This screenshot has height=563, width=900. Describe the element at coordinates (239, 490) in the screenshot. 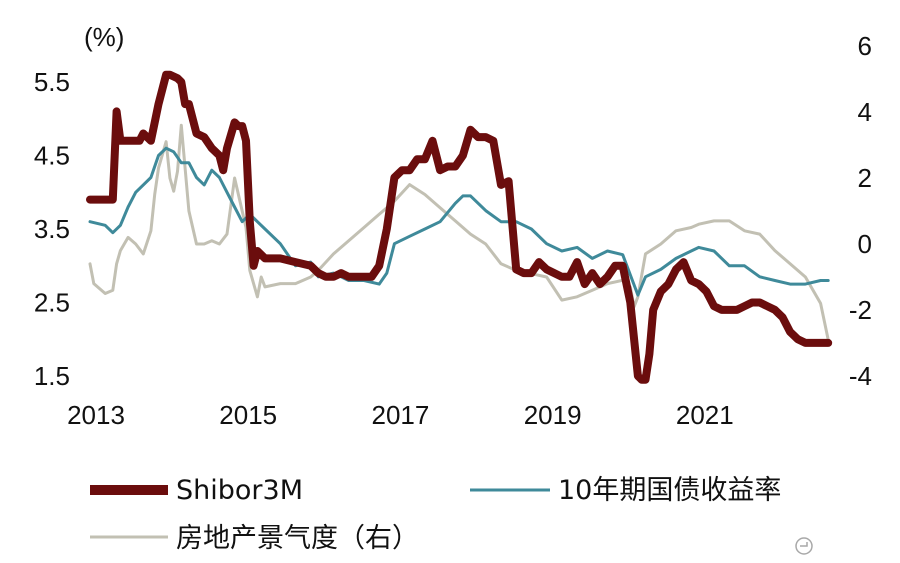

I see `legend-label-shibor3m: Shibor3M` at that location.